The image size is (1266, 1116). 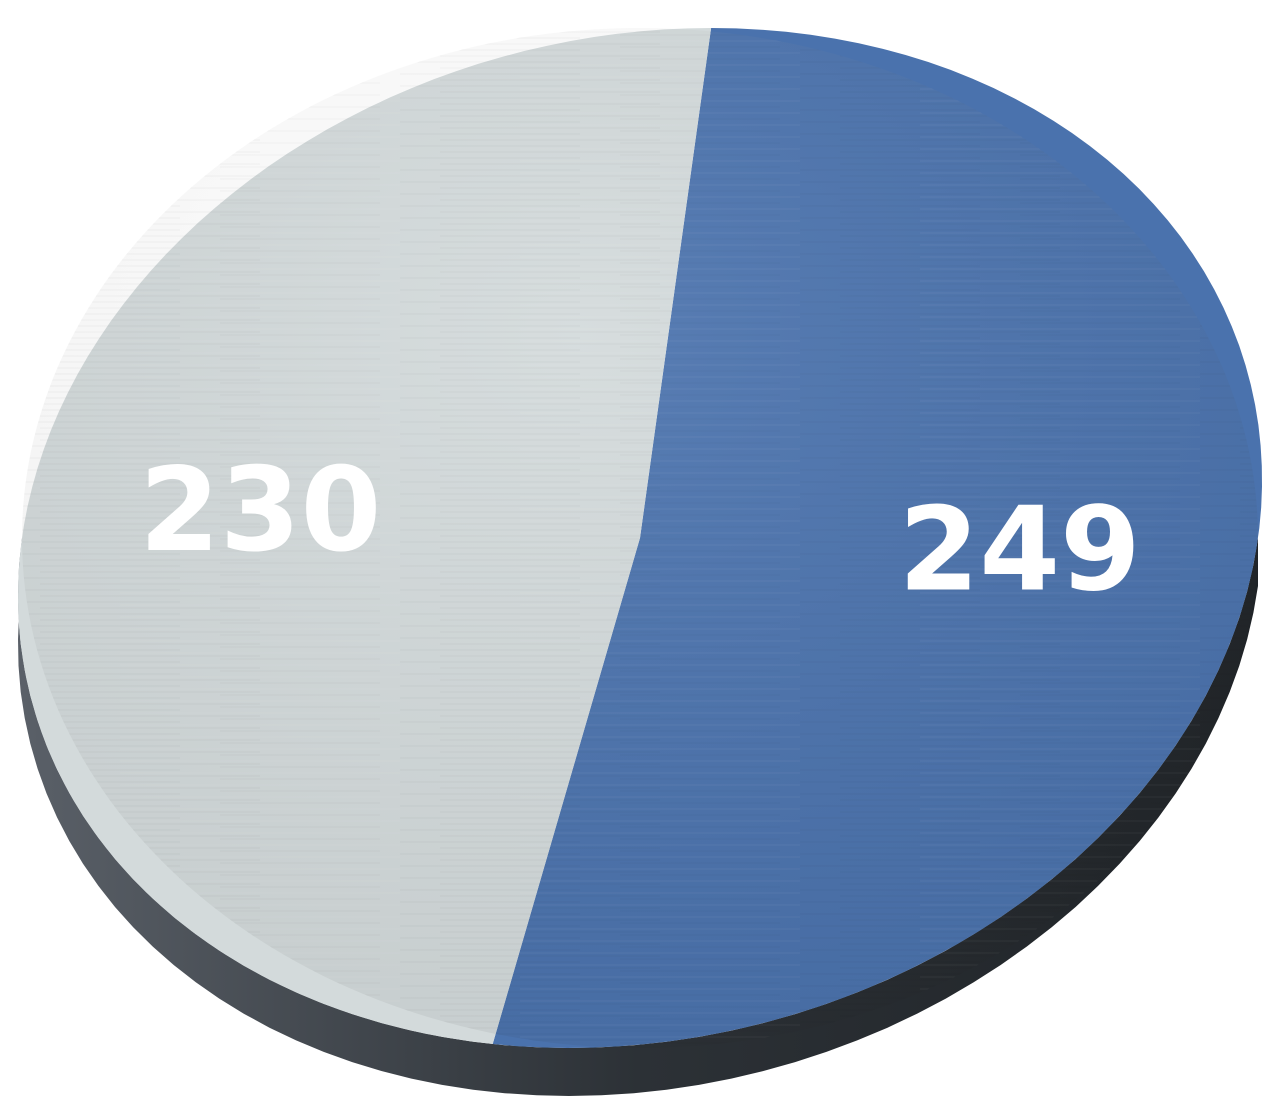 I want to click on pie-slice-0-value-label: 249, so click(x=1020, y=549).